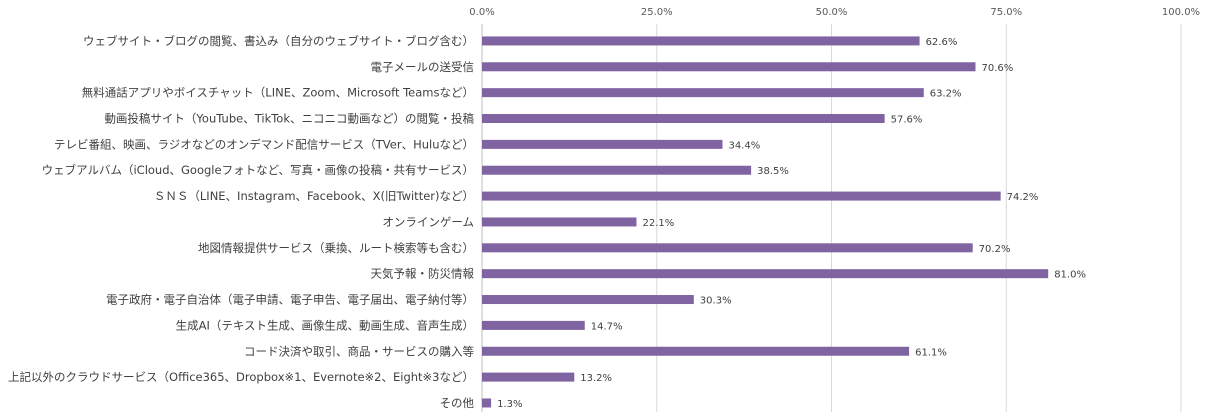 This screenshot has width=1209, height=420. Describe the element at coordinates (481, 12) in the screenshot. I see `x-tick-label: 0.0%` at that location.